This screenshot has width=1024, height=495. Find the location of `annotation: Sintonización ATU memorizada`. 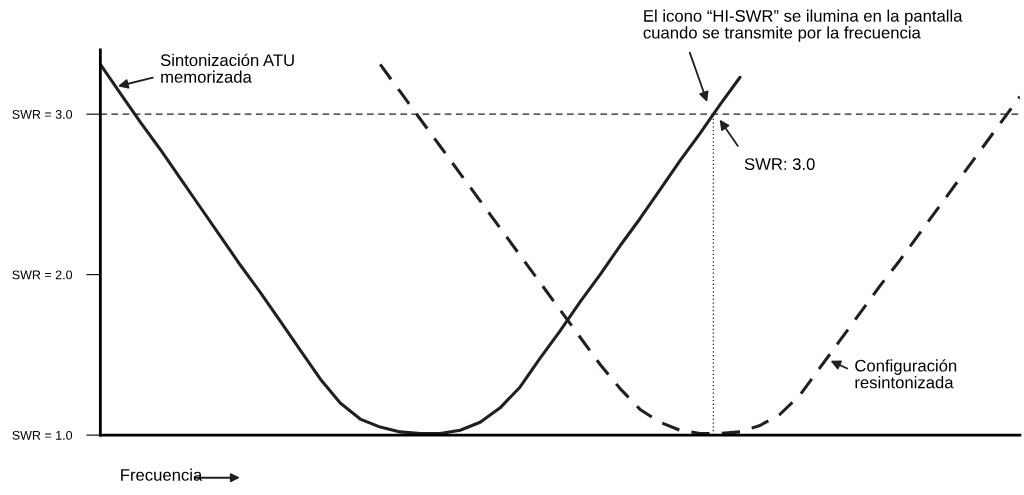

annotation: Sintonización ATU memorizada is located at coordinates (227, 68).